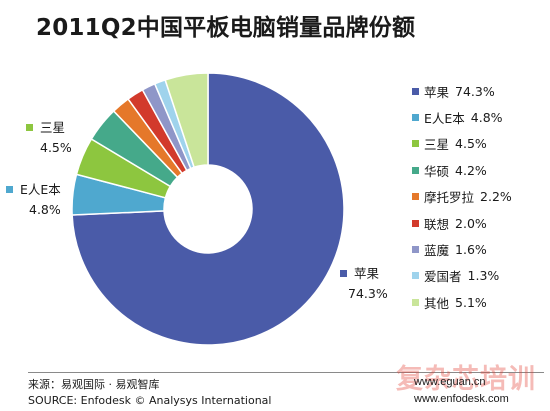 The width and height of the screenshot is (550, 411). I want to click on legend-value: 1.3%, so click(483, 276).